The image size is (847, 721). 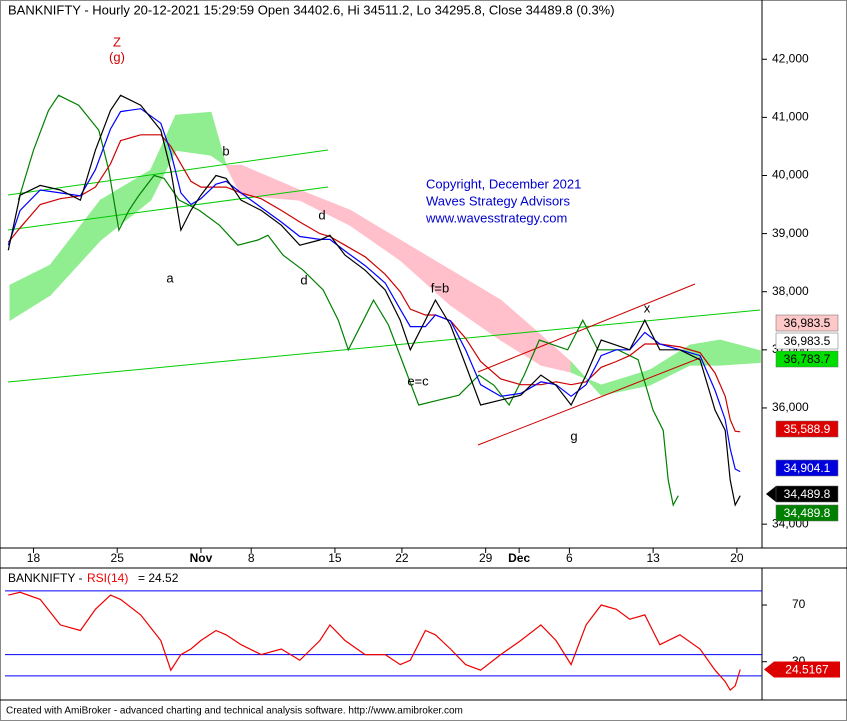 What do you see at coordinates (790, 58) in the screenshot?
I see `y-tick-label: 42,000` at bounding box center [790, 58].